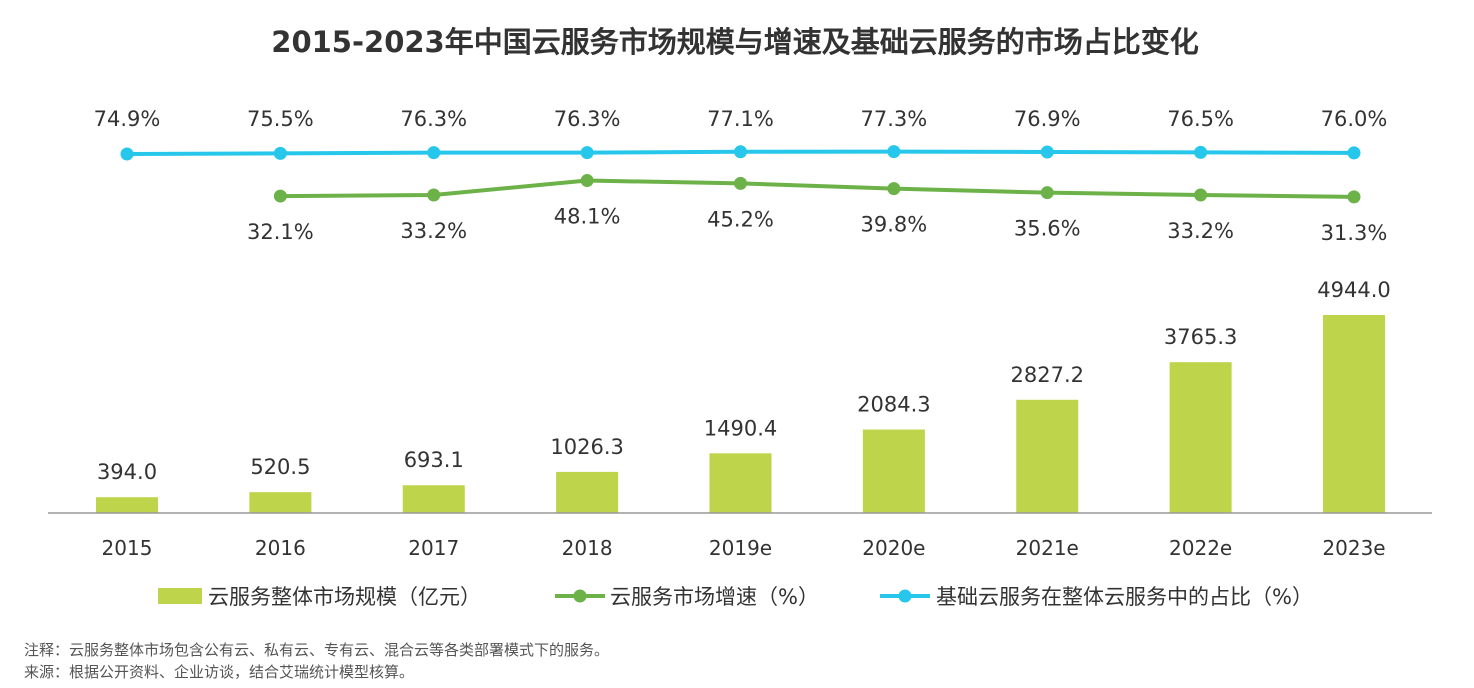 This screenshot has height=688, width=1474. Describe the element at coordinates (1200, 548) in the screenshot. I see `x-tick-2022e: 2022e` at that location.